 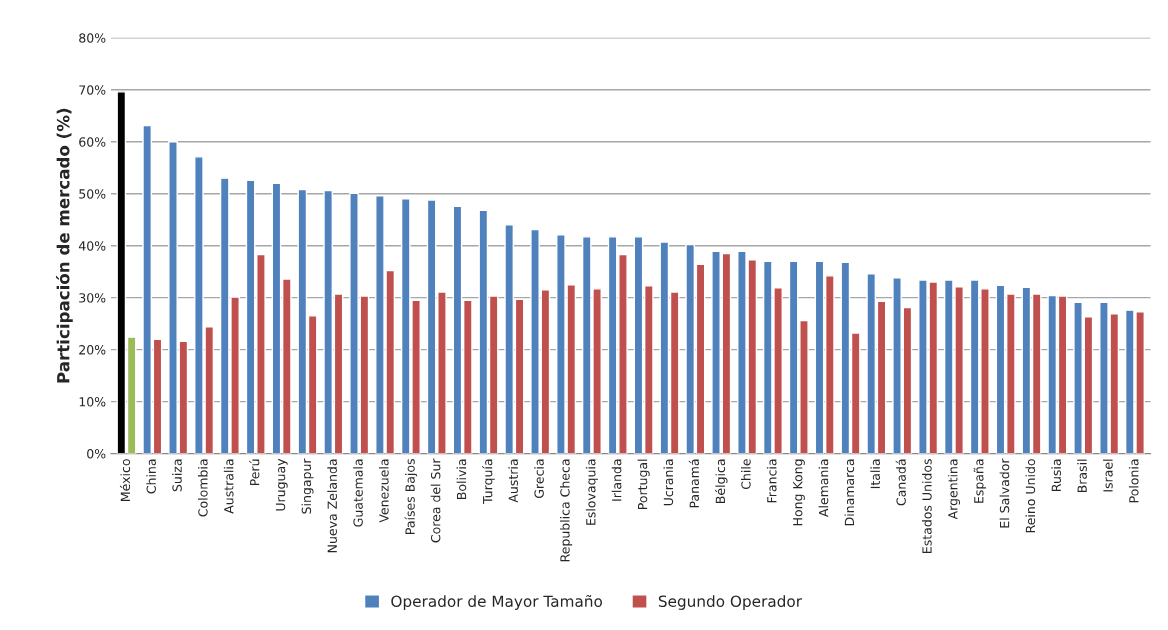 What do you see at coordinates (643, 484) in the screenshot?
I see `x-tick-label: Portugal` at bounding box center [643, 484].